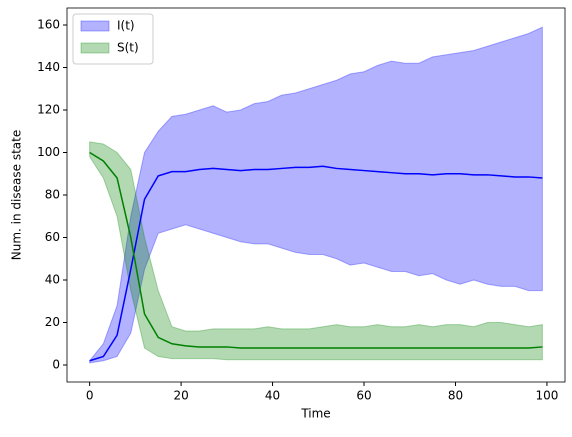 Image resolution: width=572 pixels, height=437 pixels. Describe the element at coordinates (52, 322) in the screenshot. I see `y-tick-label: 20` at that location.